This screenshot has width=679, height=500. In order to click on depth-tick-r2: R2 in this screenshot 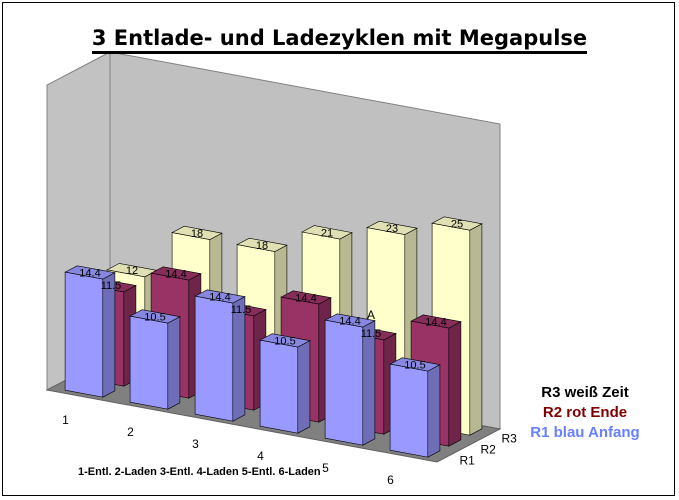, I will do `click(489, 450)`.